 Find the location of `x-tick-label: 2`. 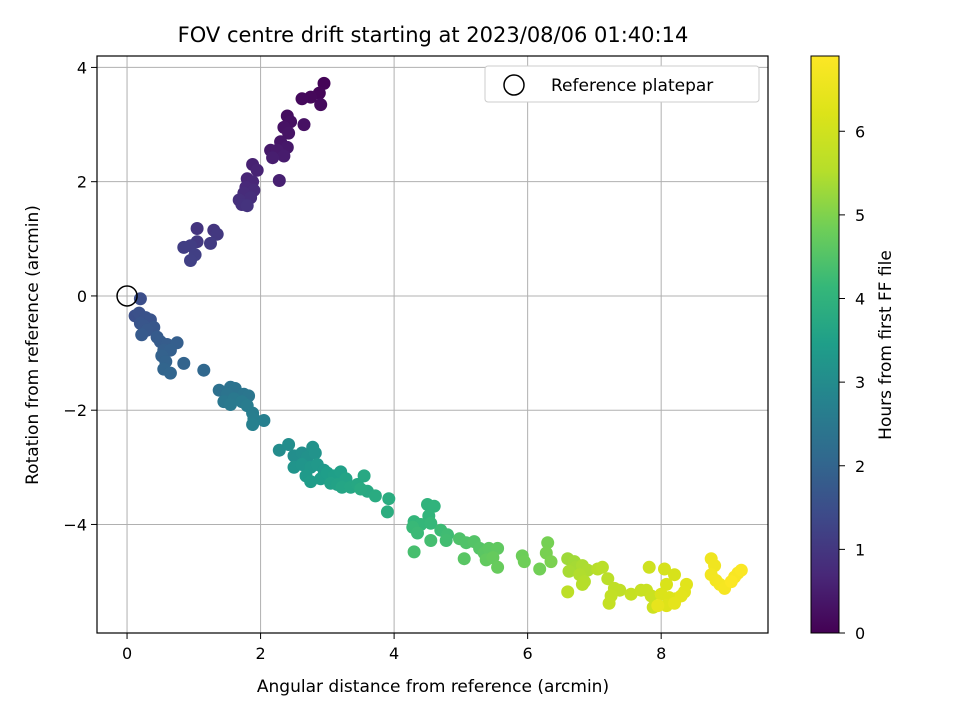

x-tick-label: 2 is located at coordinates (260, 653).